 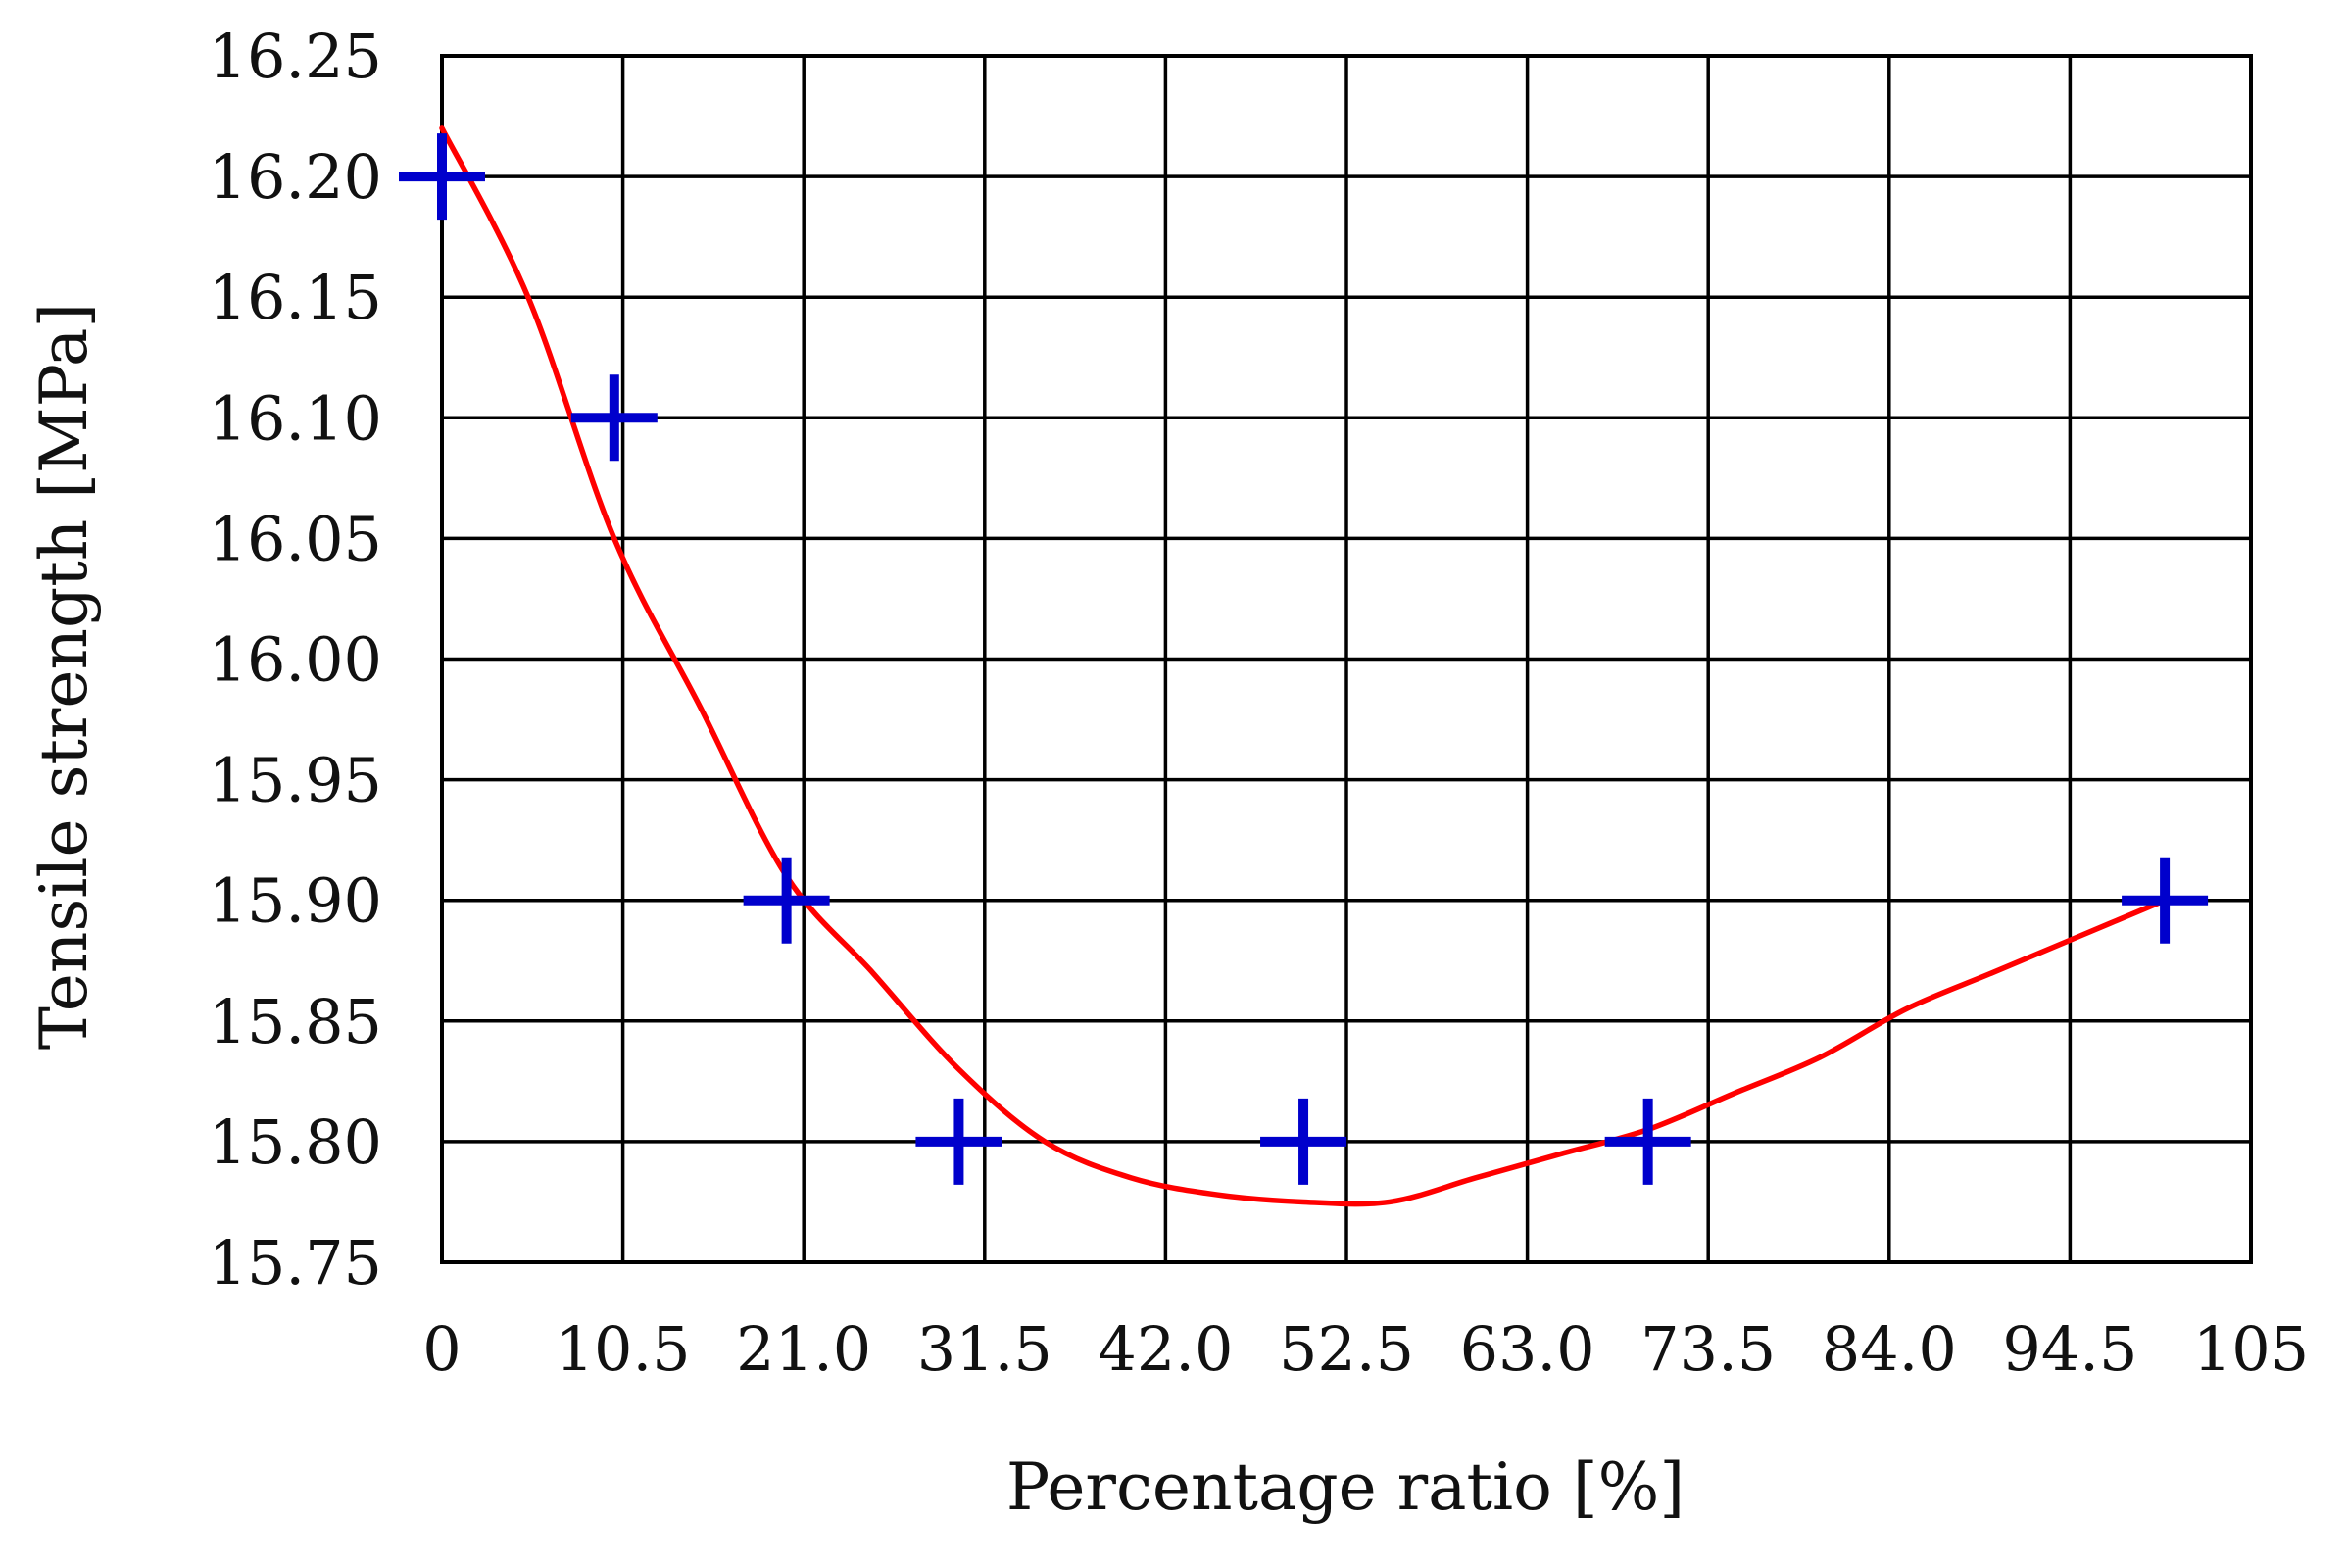 I want to click on x-tick-label: 42.0, so click(x=1165, y=1349).